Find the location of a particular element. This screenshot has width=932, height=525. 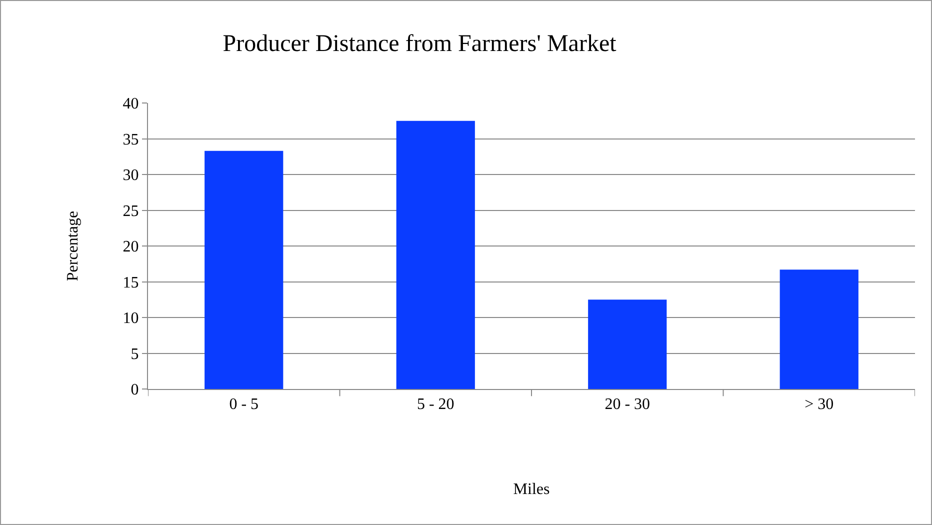

x-axis-title: Miles is located at coordinates (531, 489).